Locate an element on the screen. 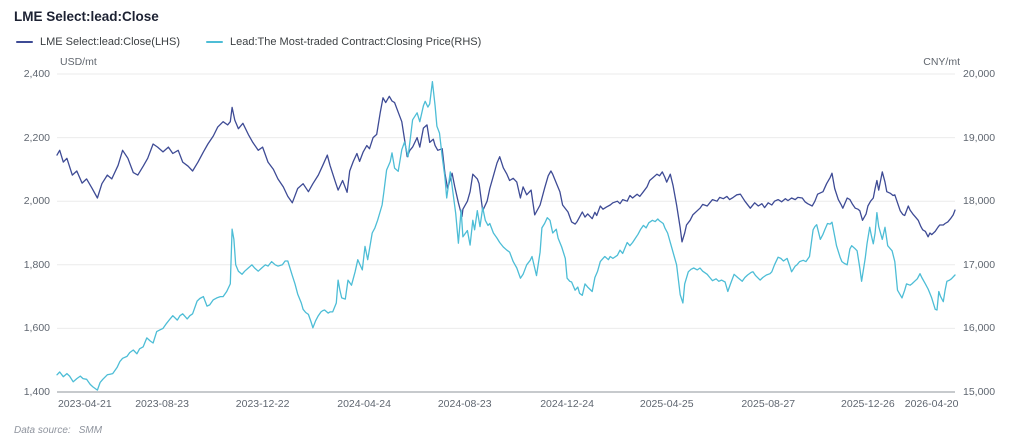 The height and width of the screenshot is (447, 1024). y-axis-tick-left: 2,000 is located at coordinates (36, 201).